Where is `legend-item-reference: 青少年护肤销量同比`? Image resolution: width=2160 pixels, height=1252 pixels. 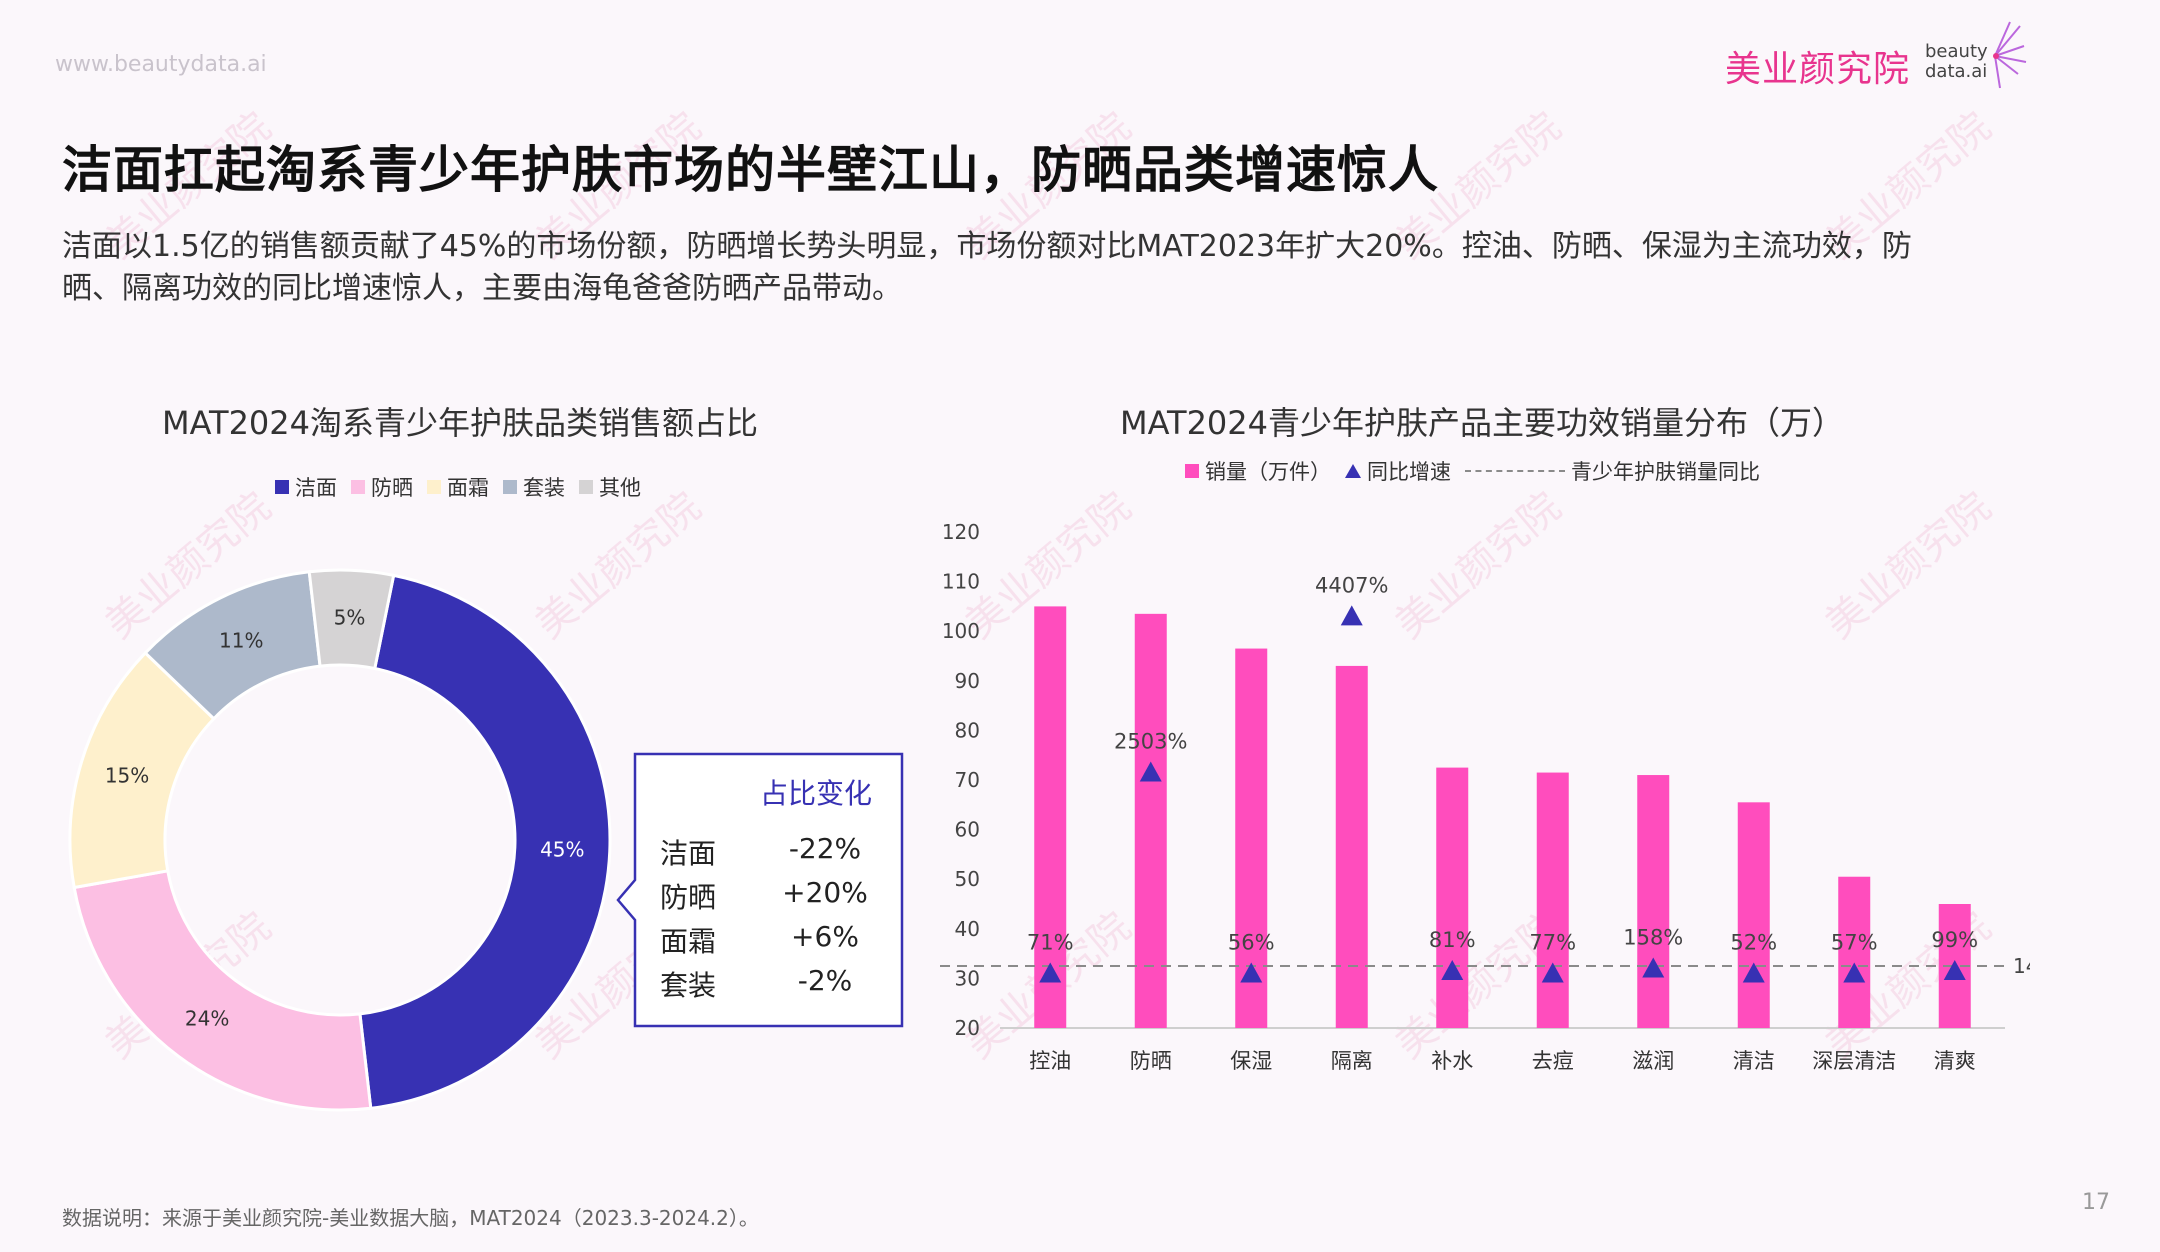 legend-item-reference: 青少年护肤销量同比 is located at coordinates (1612, 471).